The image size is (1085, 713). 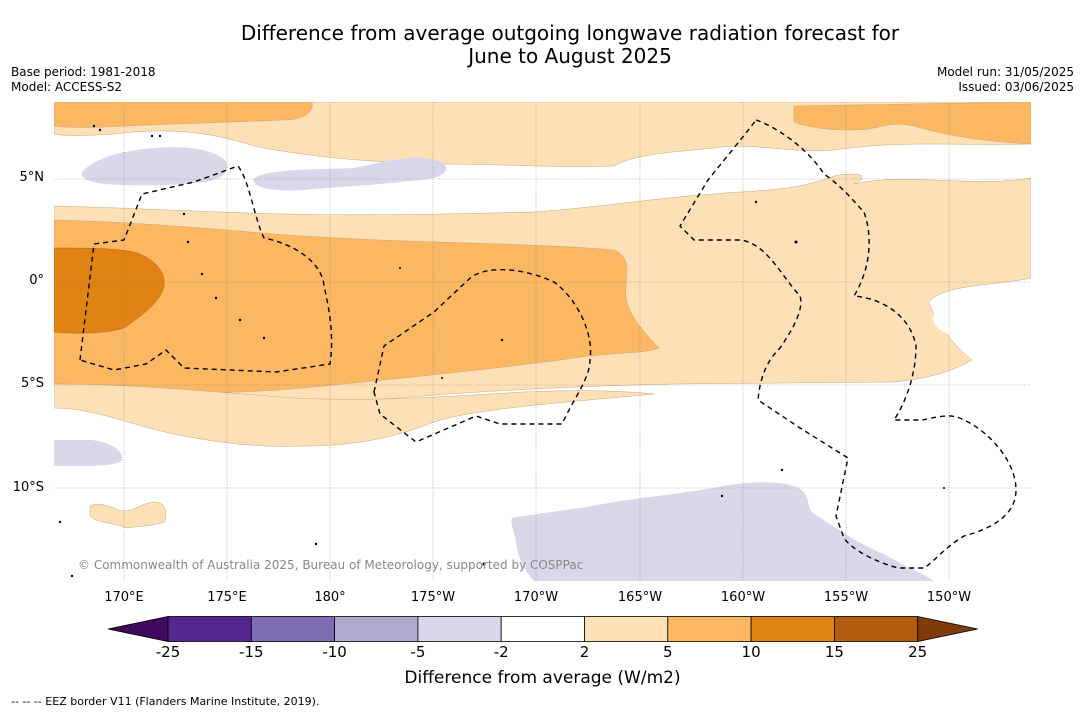 I want to click on lon-label-175e: 175°E, so click(x=227, y=597).